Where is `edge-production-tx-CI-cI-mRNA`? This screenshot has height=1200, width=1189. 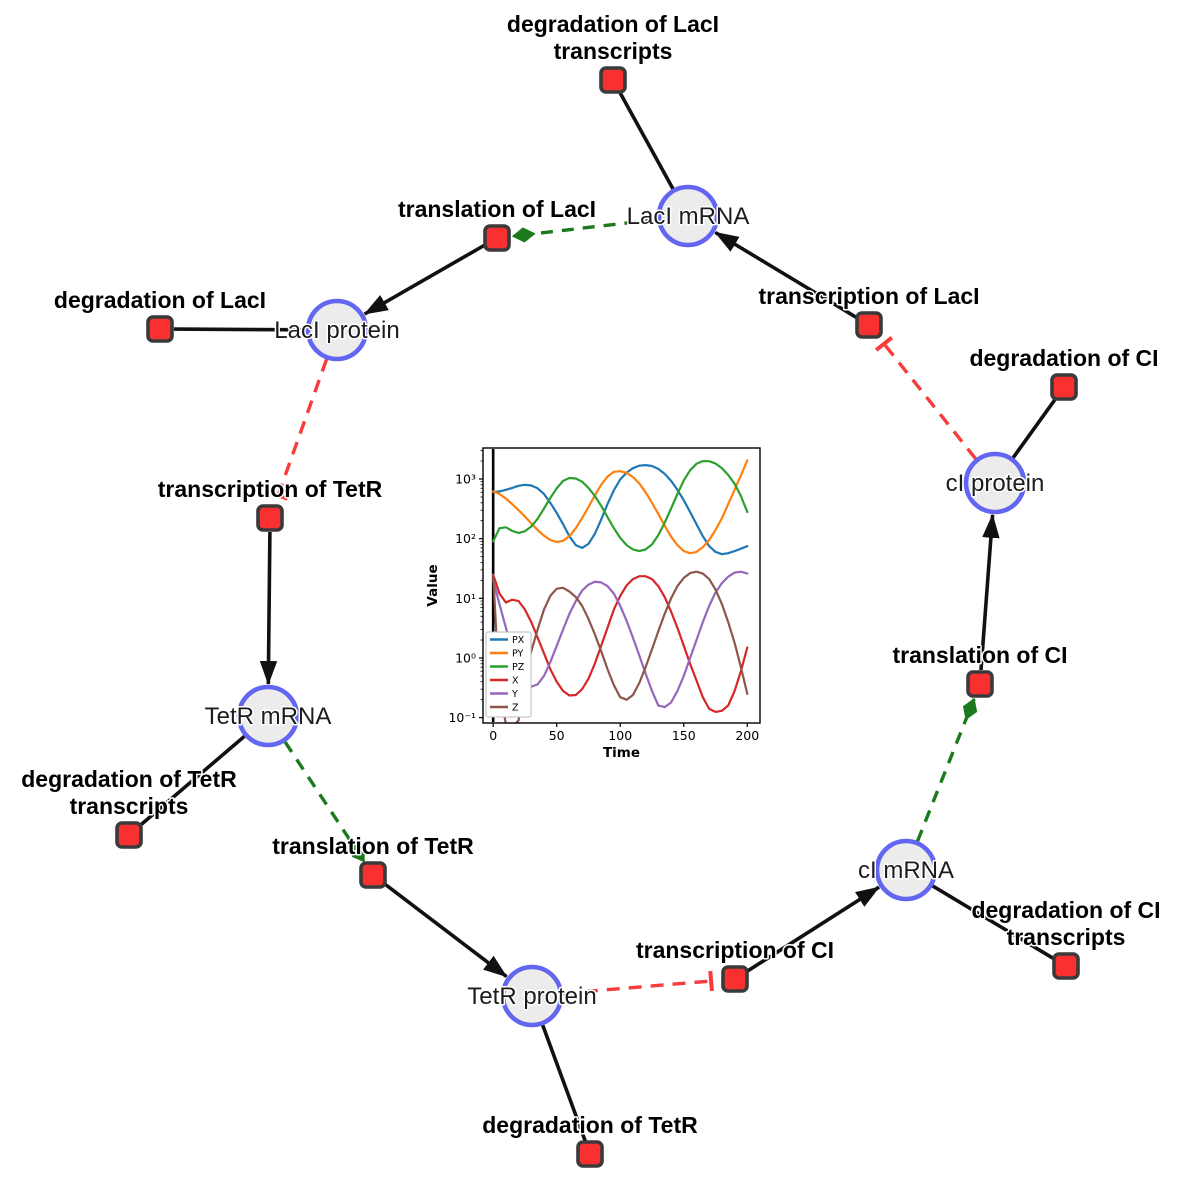
edge-production-tx-CI-cI-mRNA is located at coordinates (812, 929).